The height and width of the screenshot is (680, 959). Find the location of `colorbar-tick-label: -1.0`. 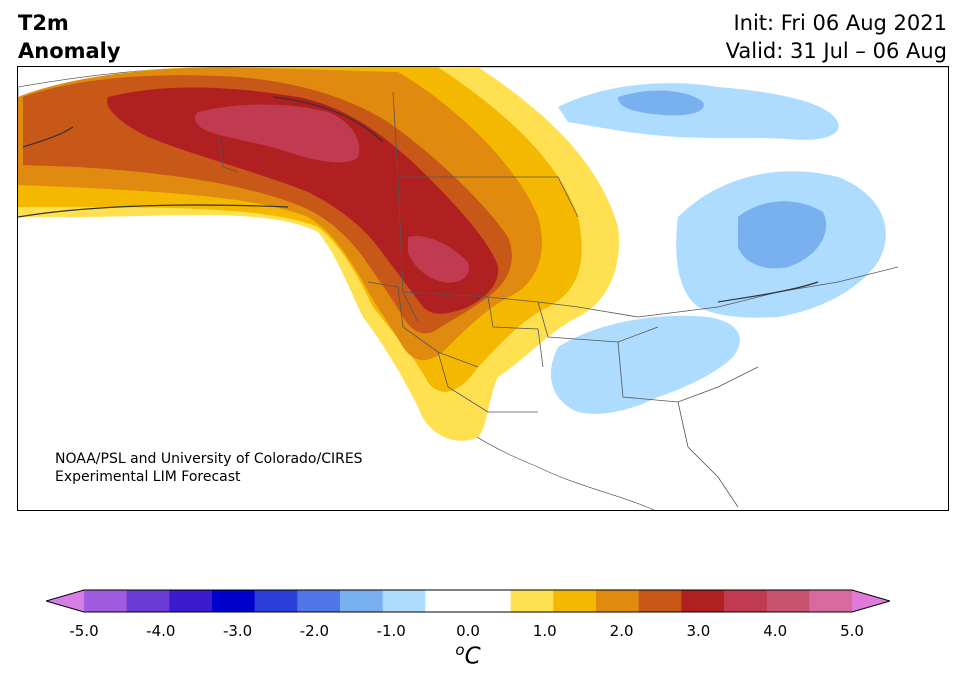

colorbar-tick-label: -1.0 is located at coordinates (391, 631).